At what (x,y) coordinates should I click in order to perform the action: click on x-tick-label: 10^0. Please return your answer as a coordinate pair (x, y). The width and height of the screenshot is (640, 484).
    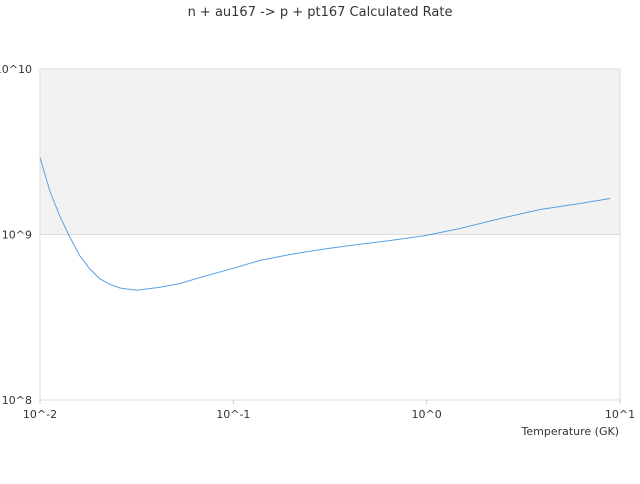
    Looking at the image, I should click on (427, 414).